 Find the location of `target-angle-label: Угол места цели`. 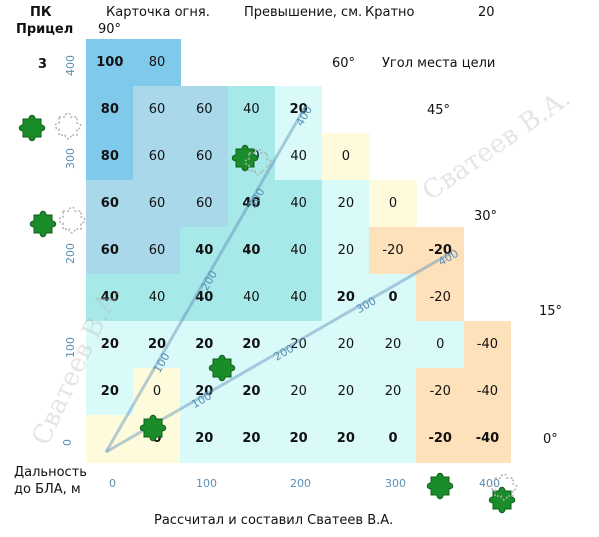

target-angle-label: Угол места цели is located at coordinates (439, 63).